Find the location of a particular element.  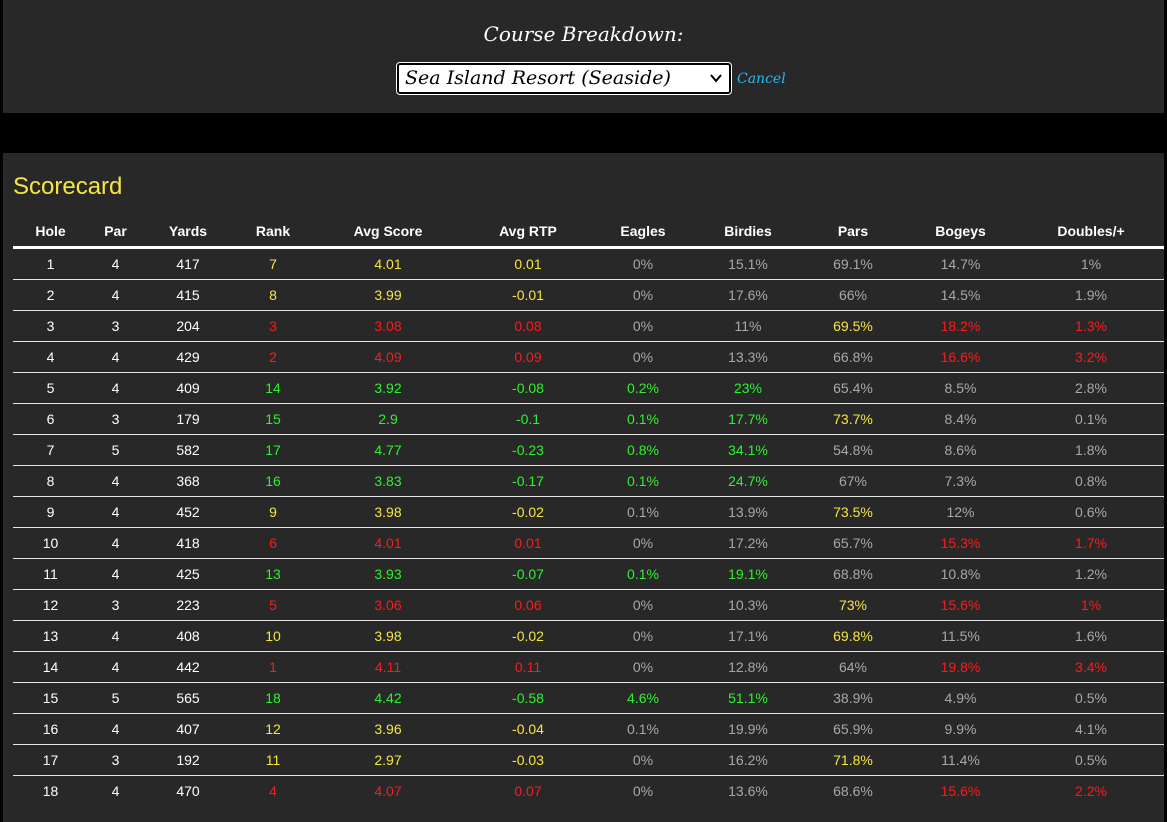

cell-hole: 2 is located at coordinates (50, 295).